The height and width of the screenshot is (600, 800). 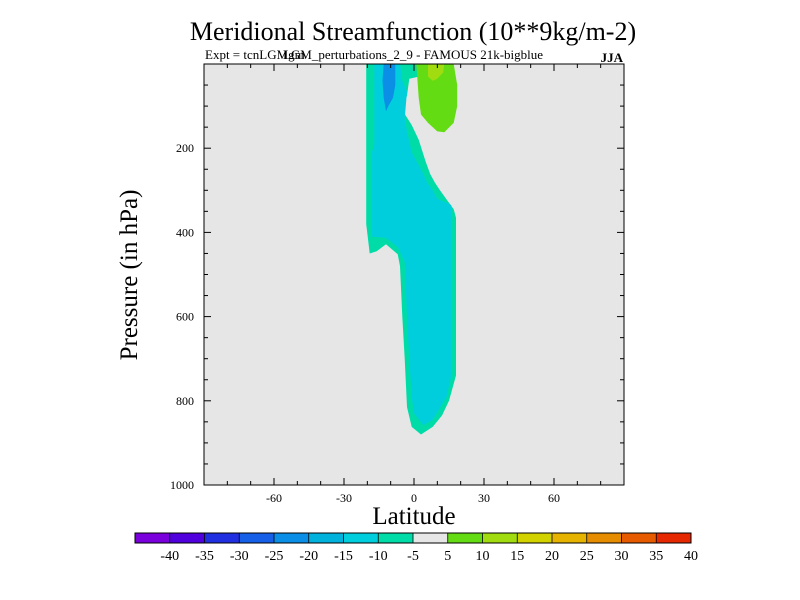 What do you see at coordinates (656, 556) in the screenshot?
I see `colorbar-label: 35` at bounding box center [656, 556].